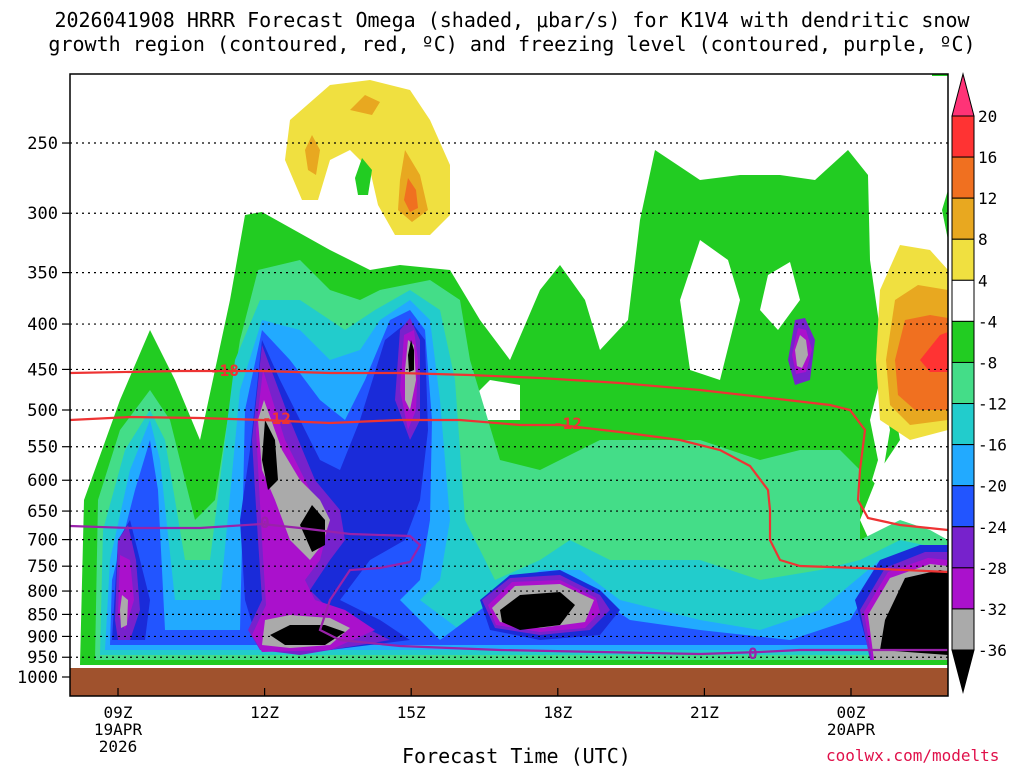 Image resolution: width=1024 pixels, height=768 pixels. Describe the element at coordinates (42, 481) in the screenshot. I see `y-tick-label: 600` at that location.